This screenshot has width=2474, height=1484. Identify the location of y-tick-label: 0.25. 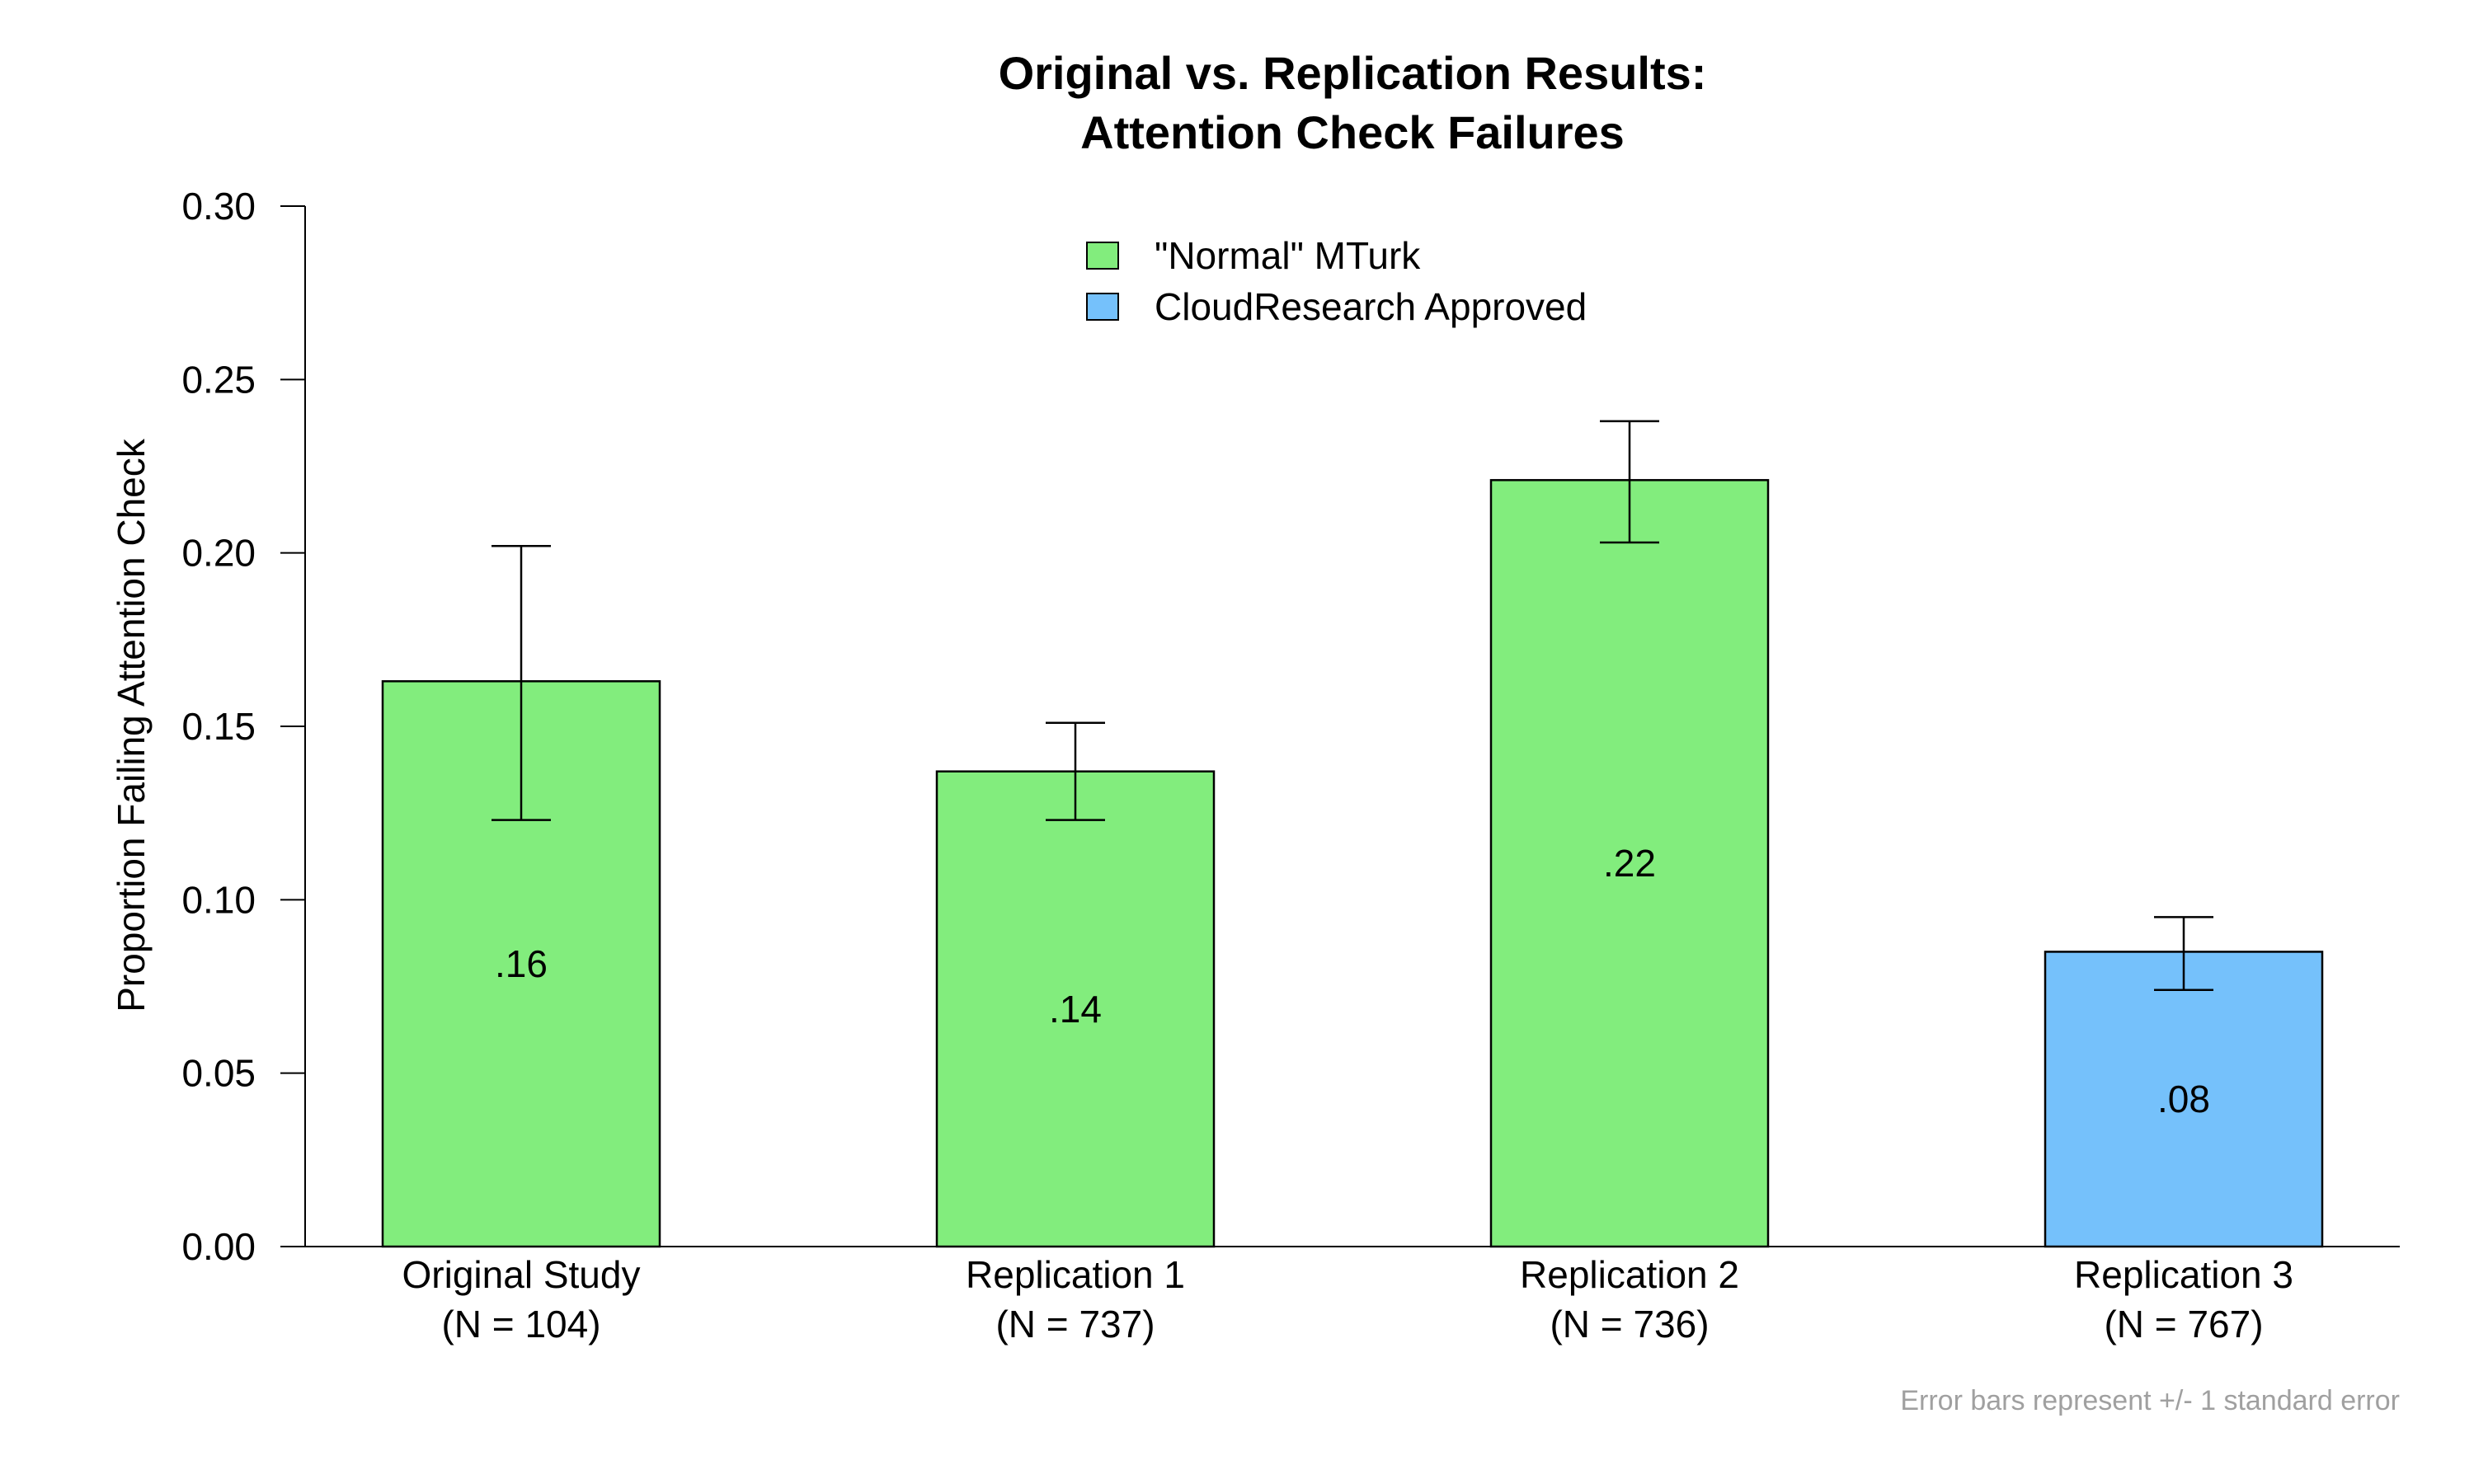
(218, 379).